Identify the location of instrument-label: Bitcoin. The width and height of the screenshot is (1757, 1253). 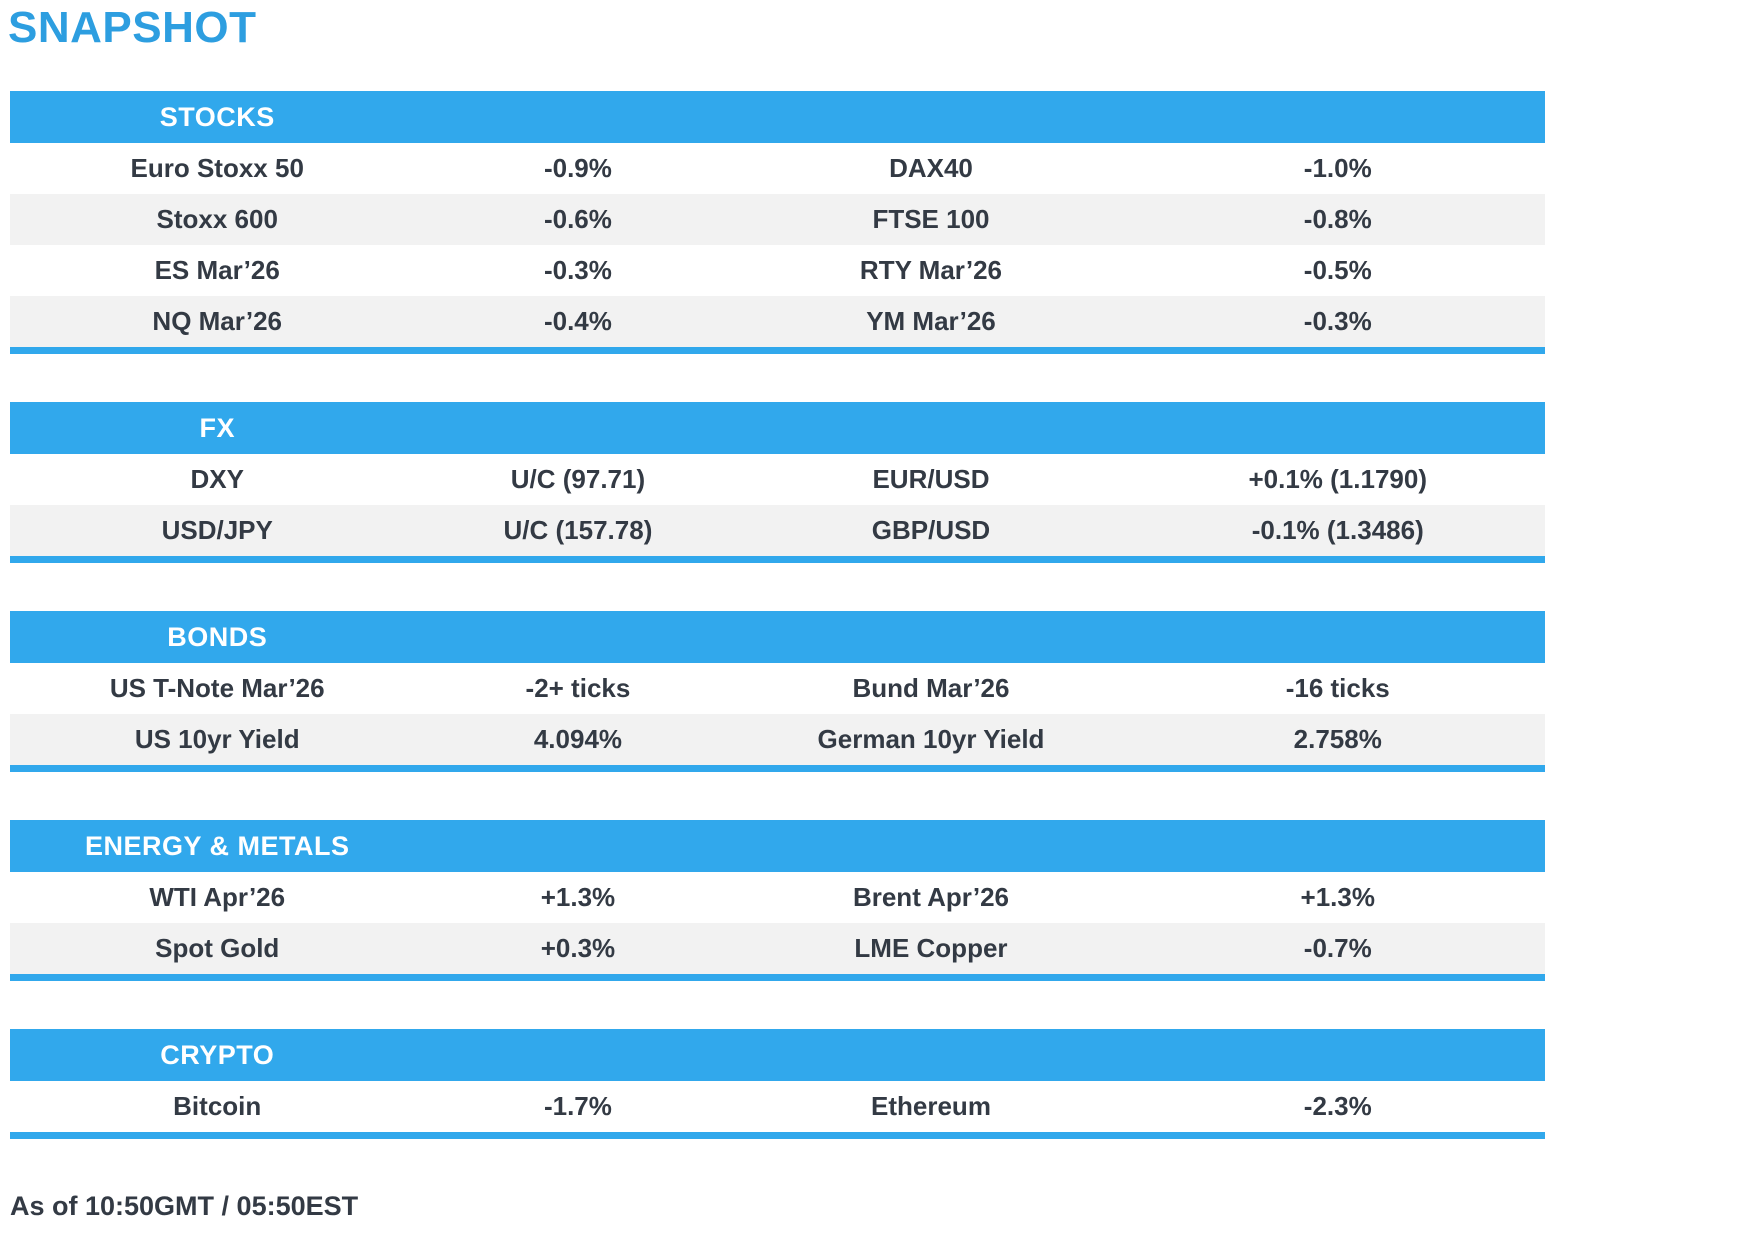
(217, 1106).